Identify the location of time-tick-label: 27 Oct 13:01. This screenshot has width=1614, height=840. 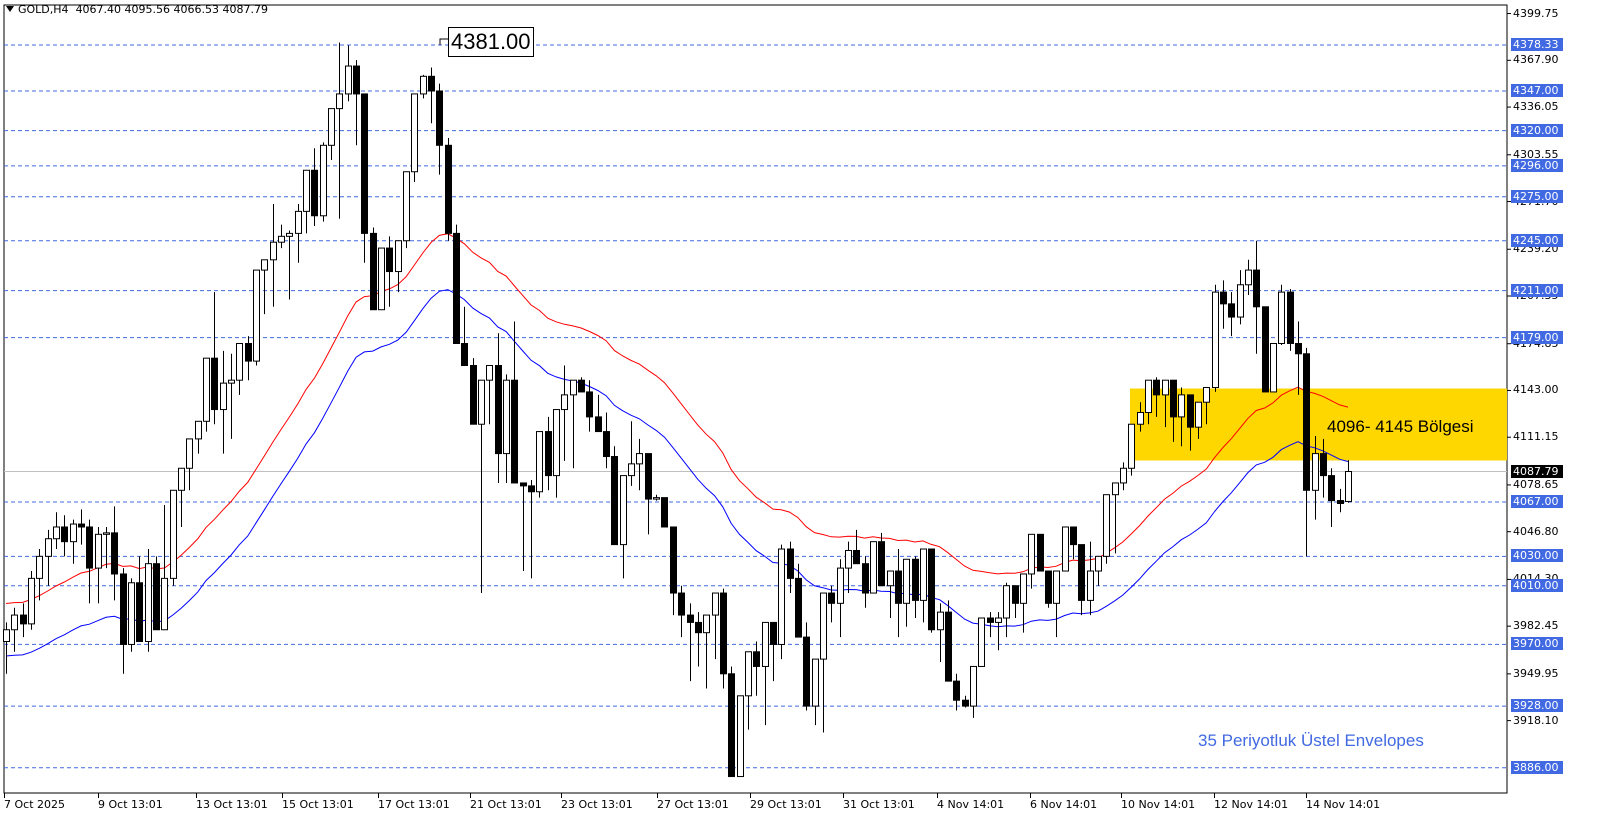
(693, 804).